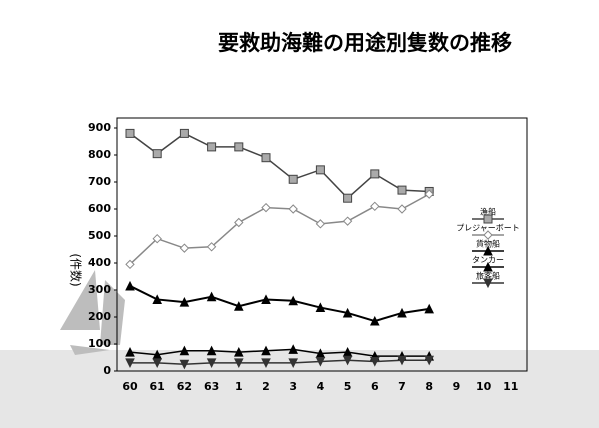 The height and width of the screenshot is (428, 599). Describe the element at coordinates (99, 181) in the screenshot. I see `y-tick-label: 700` at that location.